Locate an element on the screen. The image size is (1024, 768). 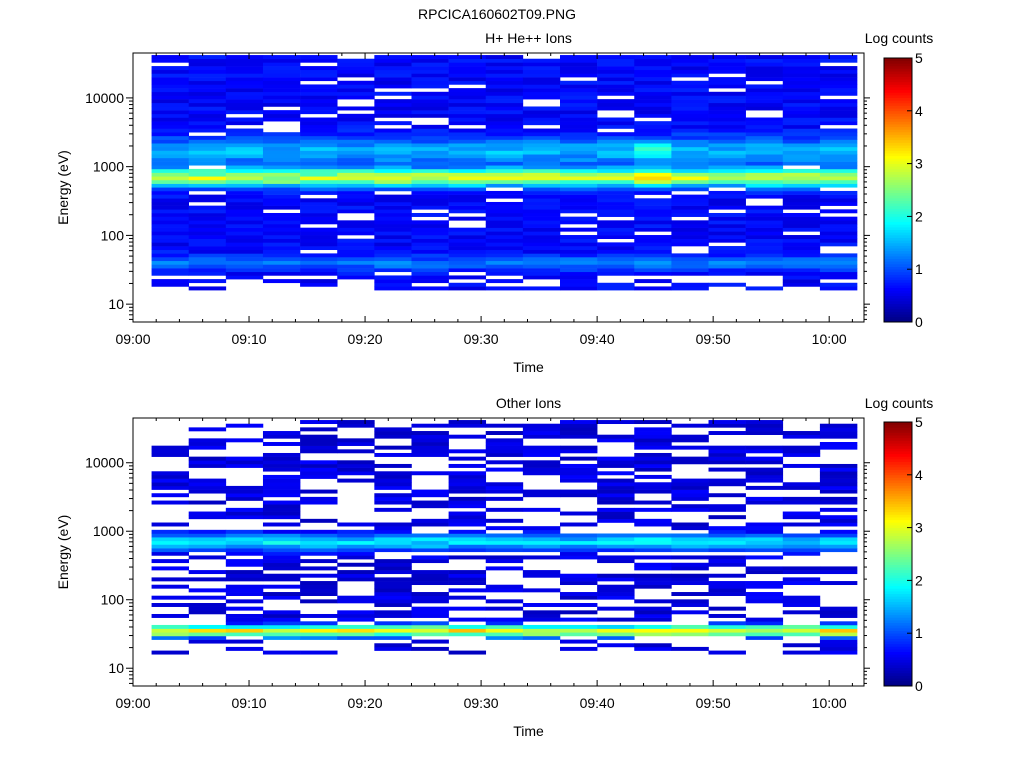
colorbar-tick-label: 0 is located at coordinates (919, 686).